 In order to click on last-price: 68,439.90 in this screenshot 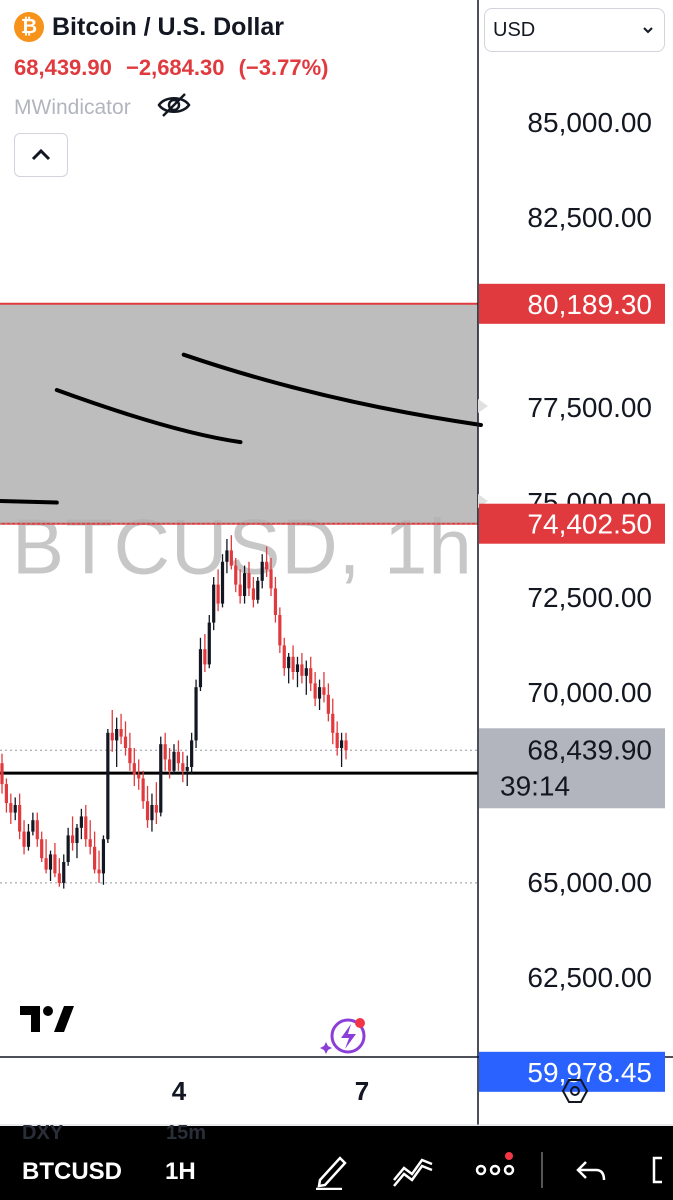, I will do `click(63, 67)`.